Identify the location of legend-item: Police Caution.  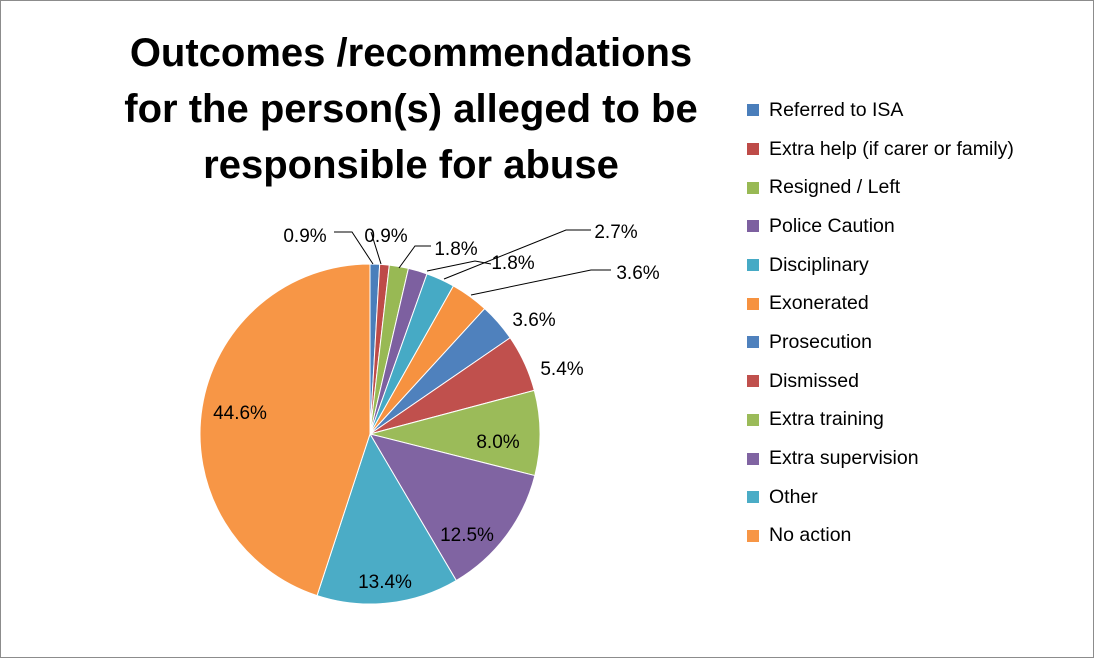
(880, 226).